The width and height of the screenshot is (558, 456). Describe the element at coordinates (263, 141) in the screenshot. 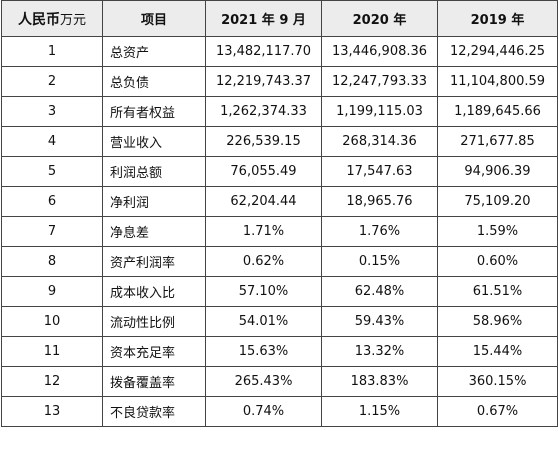

I see `value-2021: 226,539.15` at that location.